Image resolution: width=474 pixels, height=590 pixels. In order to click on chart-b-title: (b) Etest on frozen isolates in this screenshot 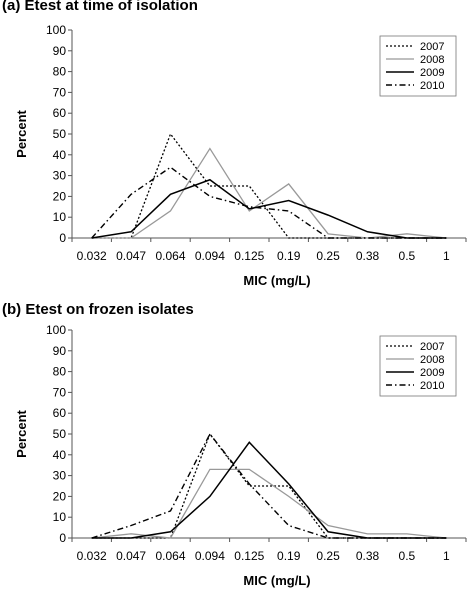, I will do `click(98, 309)`.